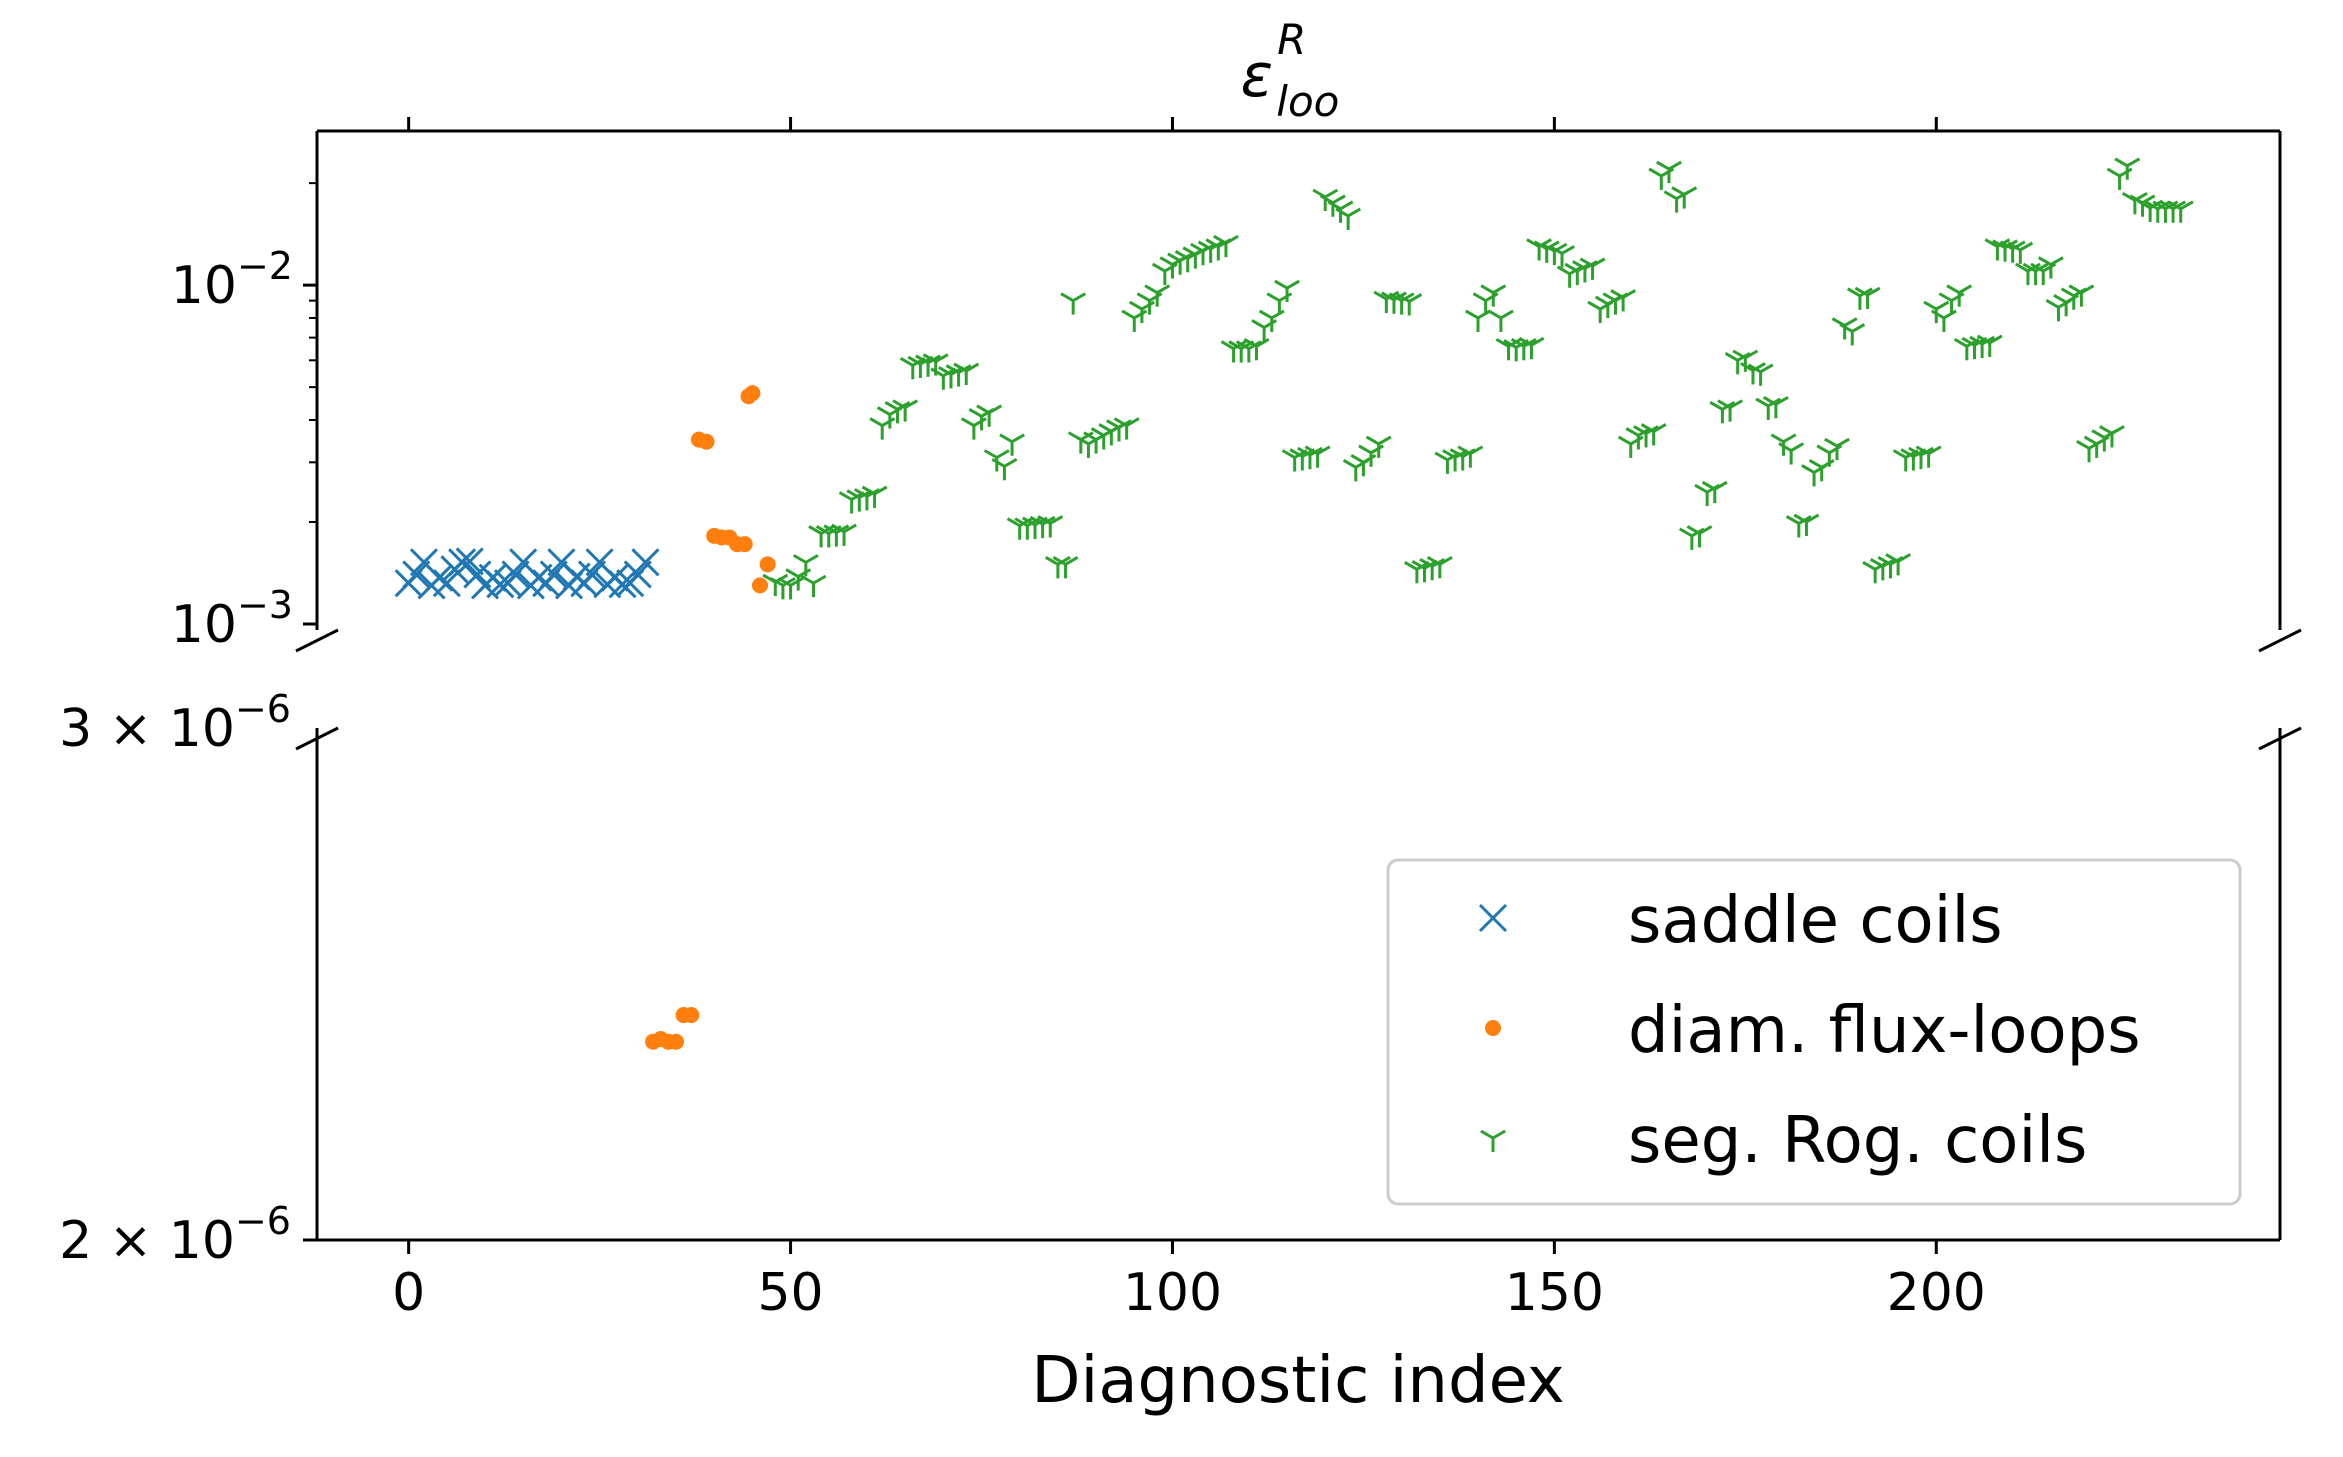  What do you see at coordinates (175, 1235) in the screenshot?
I see `y-tick-label: 2 × 10⁻⁶` at bounding box center [175, 1235].